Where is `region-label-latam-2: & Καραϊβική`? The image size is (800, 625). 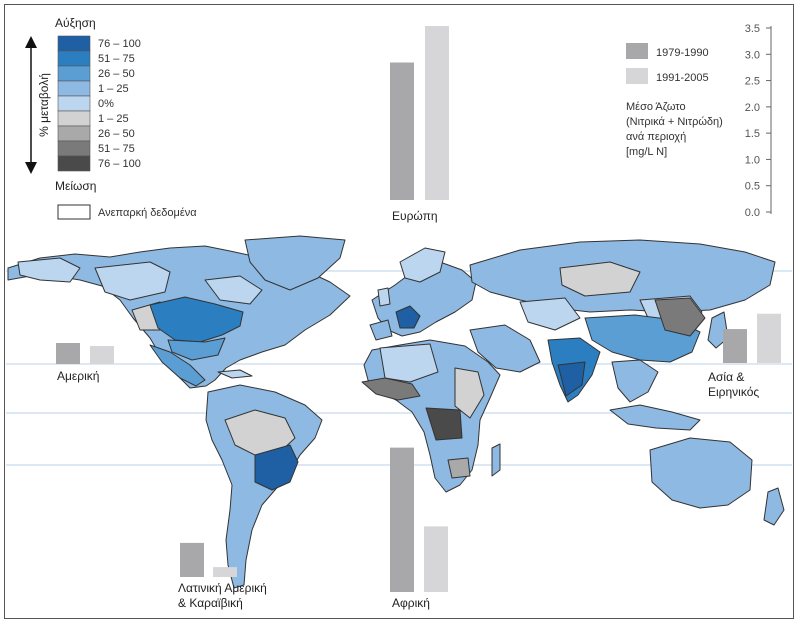 region-label-latam-2: & Καραϊβική is located at coordinates (210, 603).